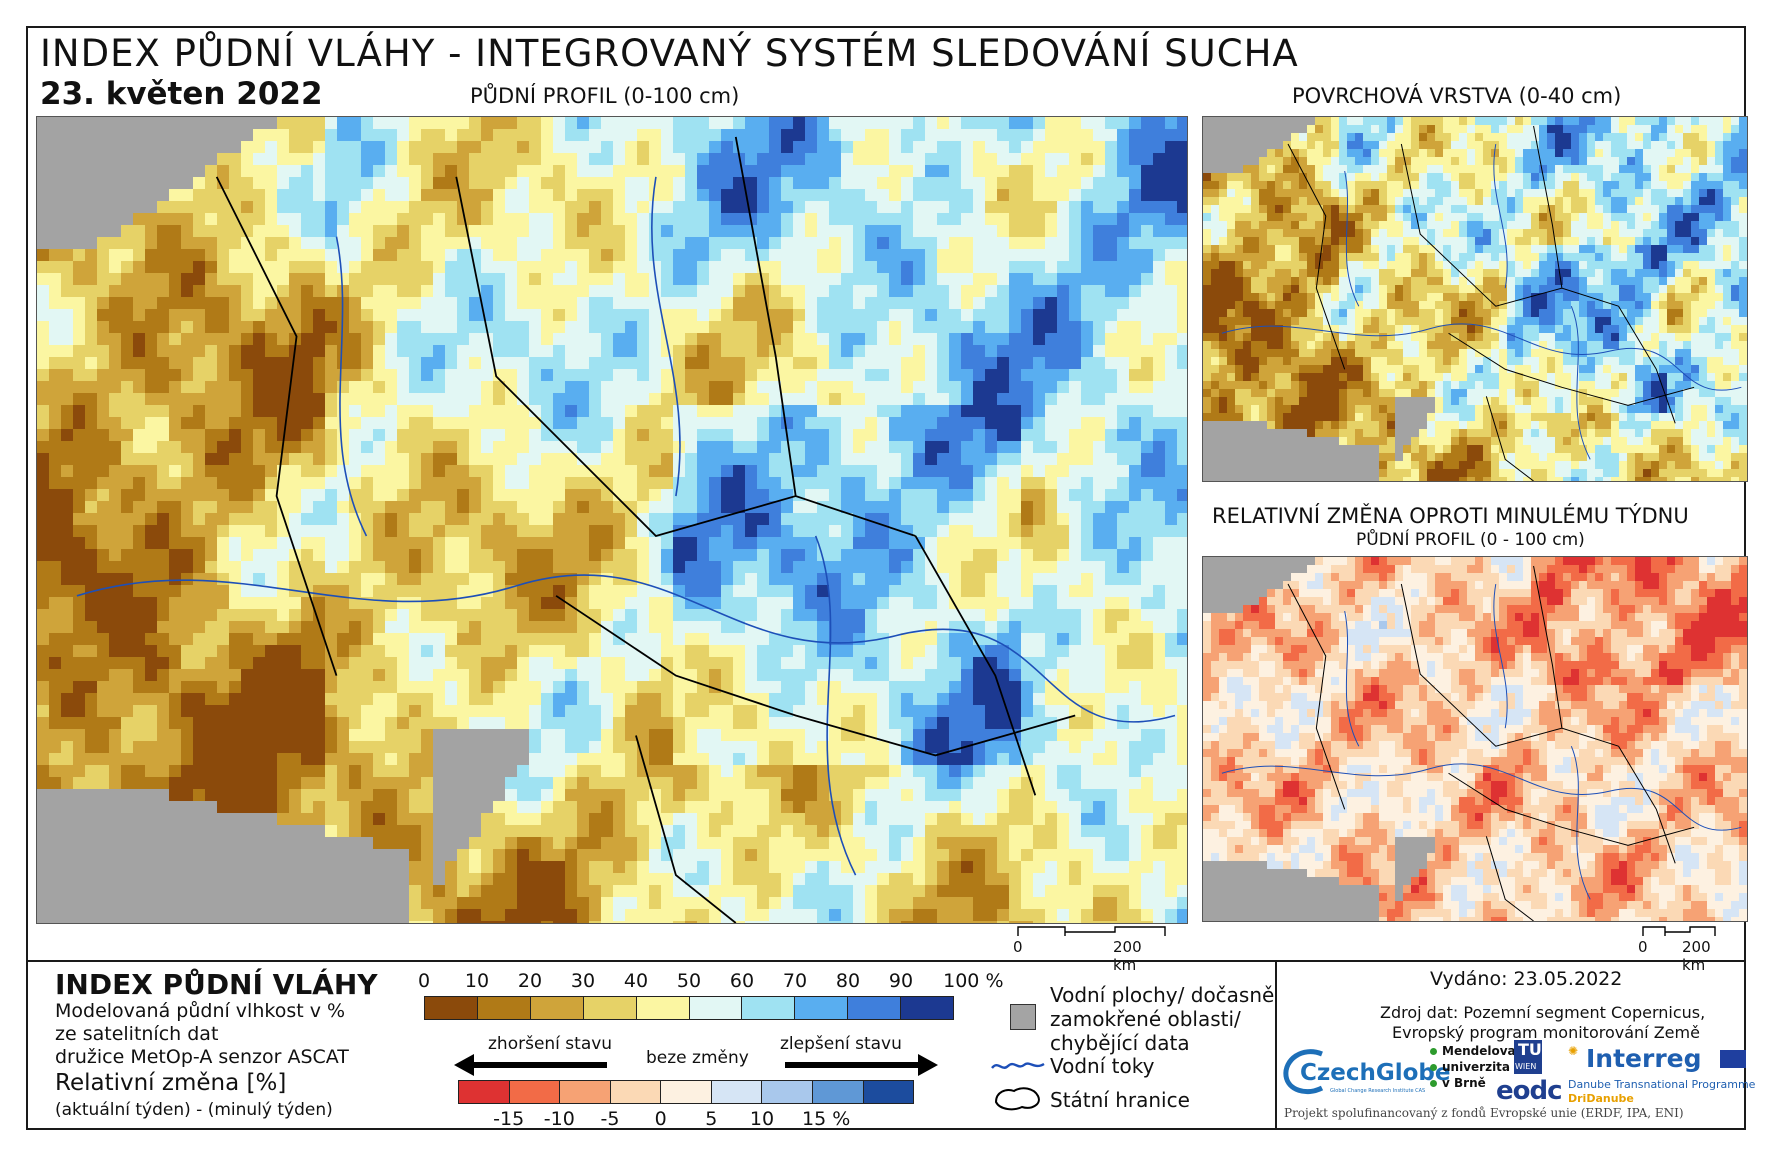 This screenshot has height=1156, width=1772. What do you see at coordinates (1145, 1019) in the screenshot?
I see `water-label-2: zamokřené oblasti/` at bounding box center [1145, 1019].